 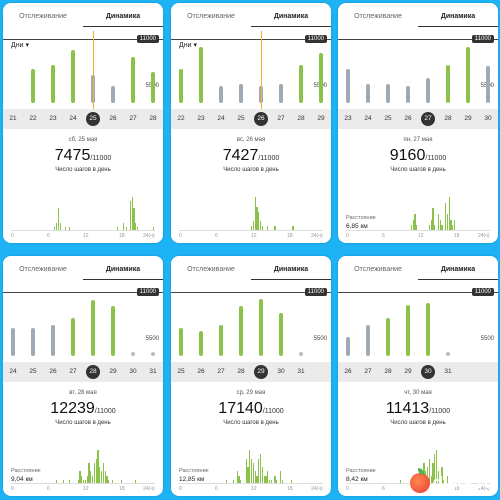 What do you see at coordinates (83, 119) in the screenshot?
I see `date-selector: 21 22 23 24 25 26 27 28` at bounding box center [83, 119].